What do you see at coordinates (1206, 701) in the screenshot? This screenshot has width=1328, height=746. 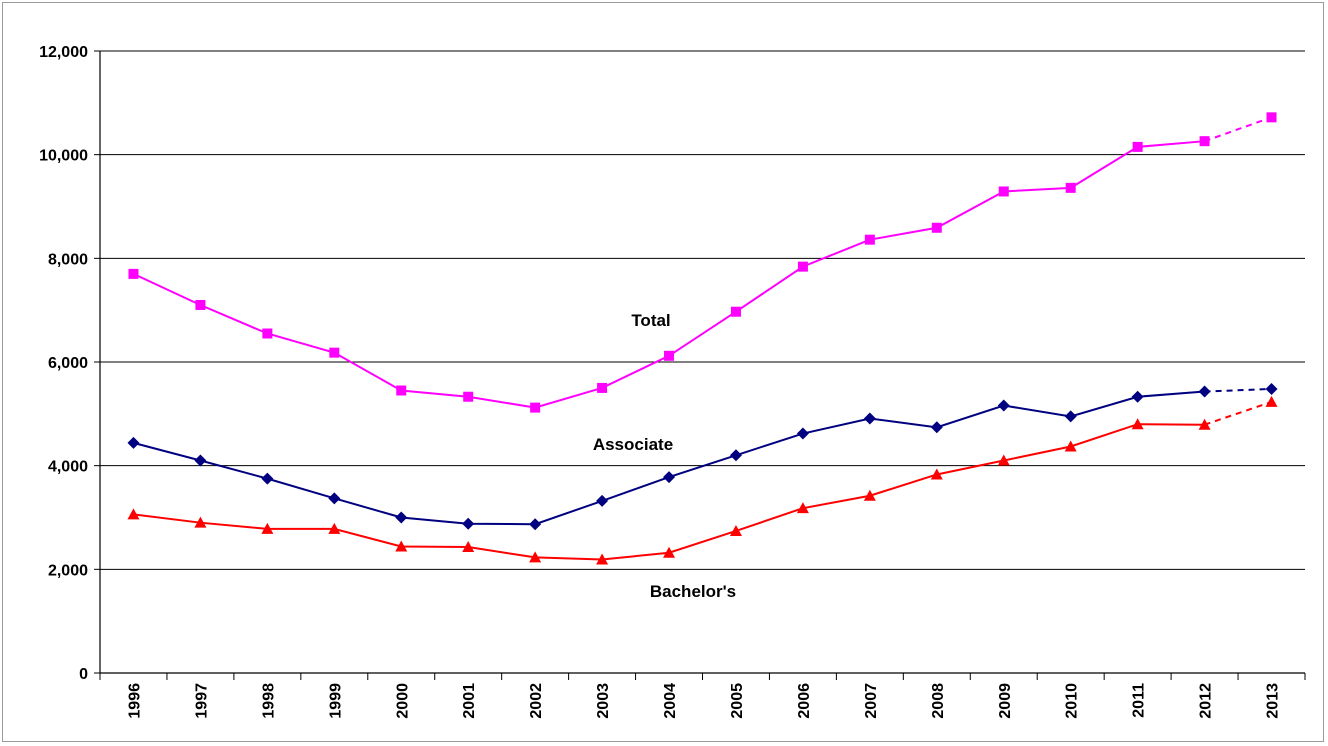 I see `x-tick-label: 2012` at bounding box center [1206, 701].